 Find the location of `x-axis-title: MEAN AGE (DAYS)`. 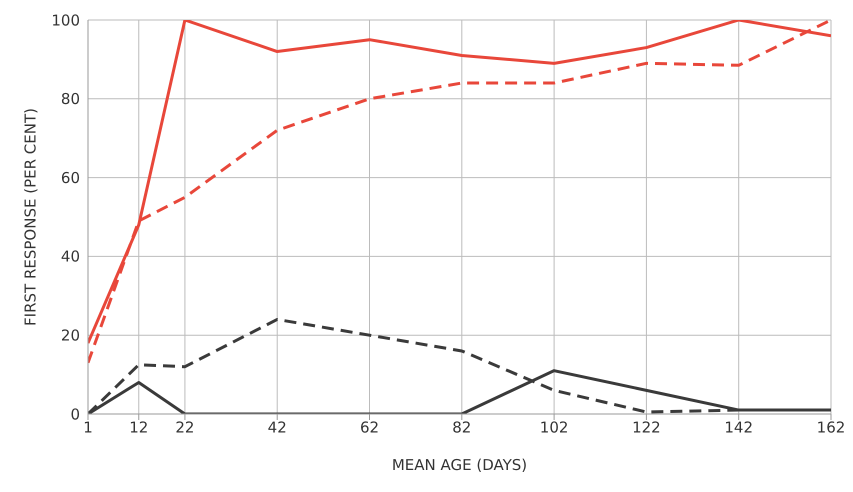

x-axis-title: MEAN AGE (DAYS) is located at coordinates (460, 465).